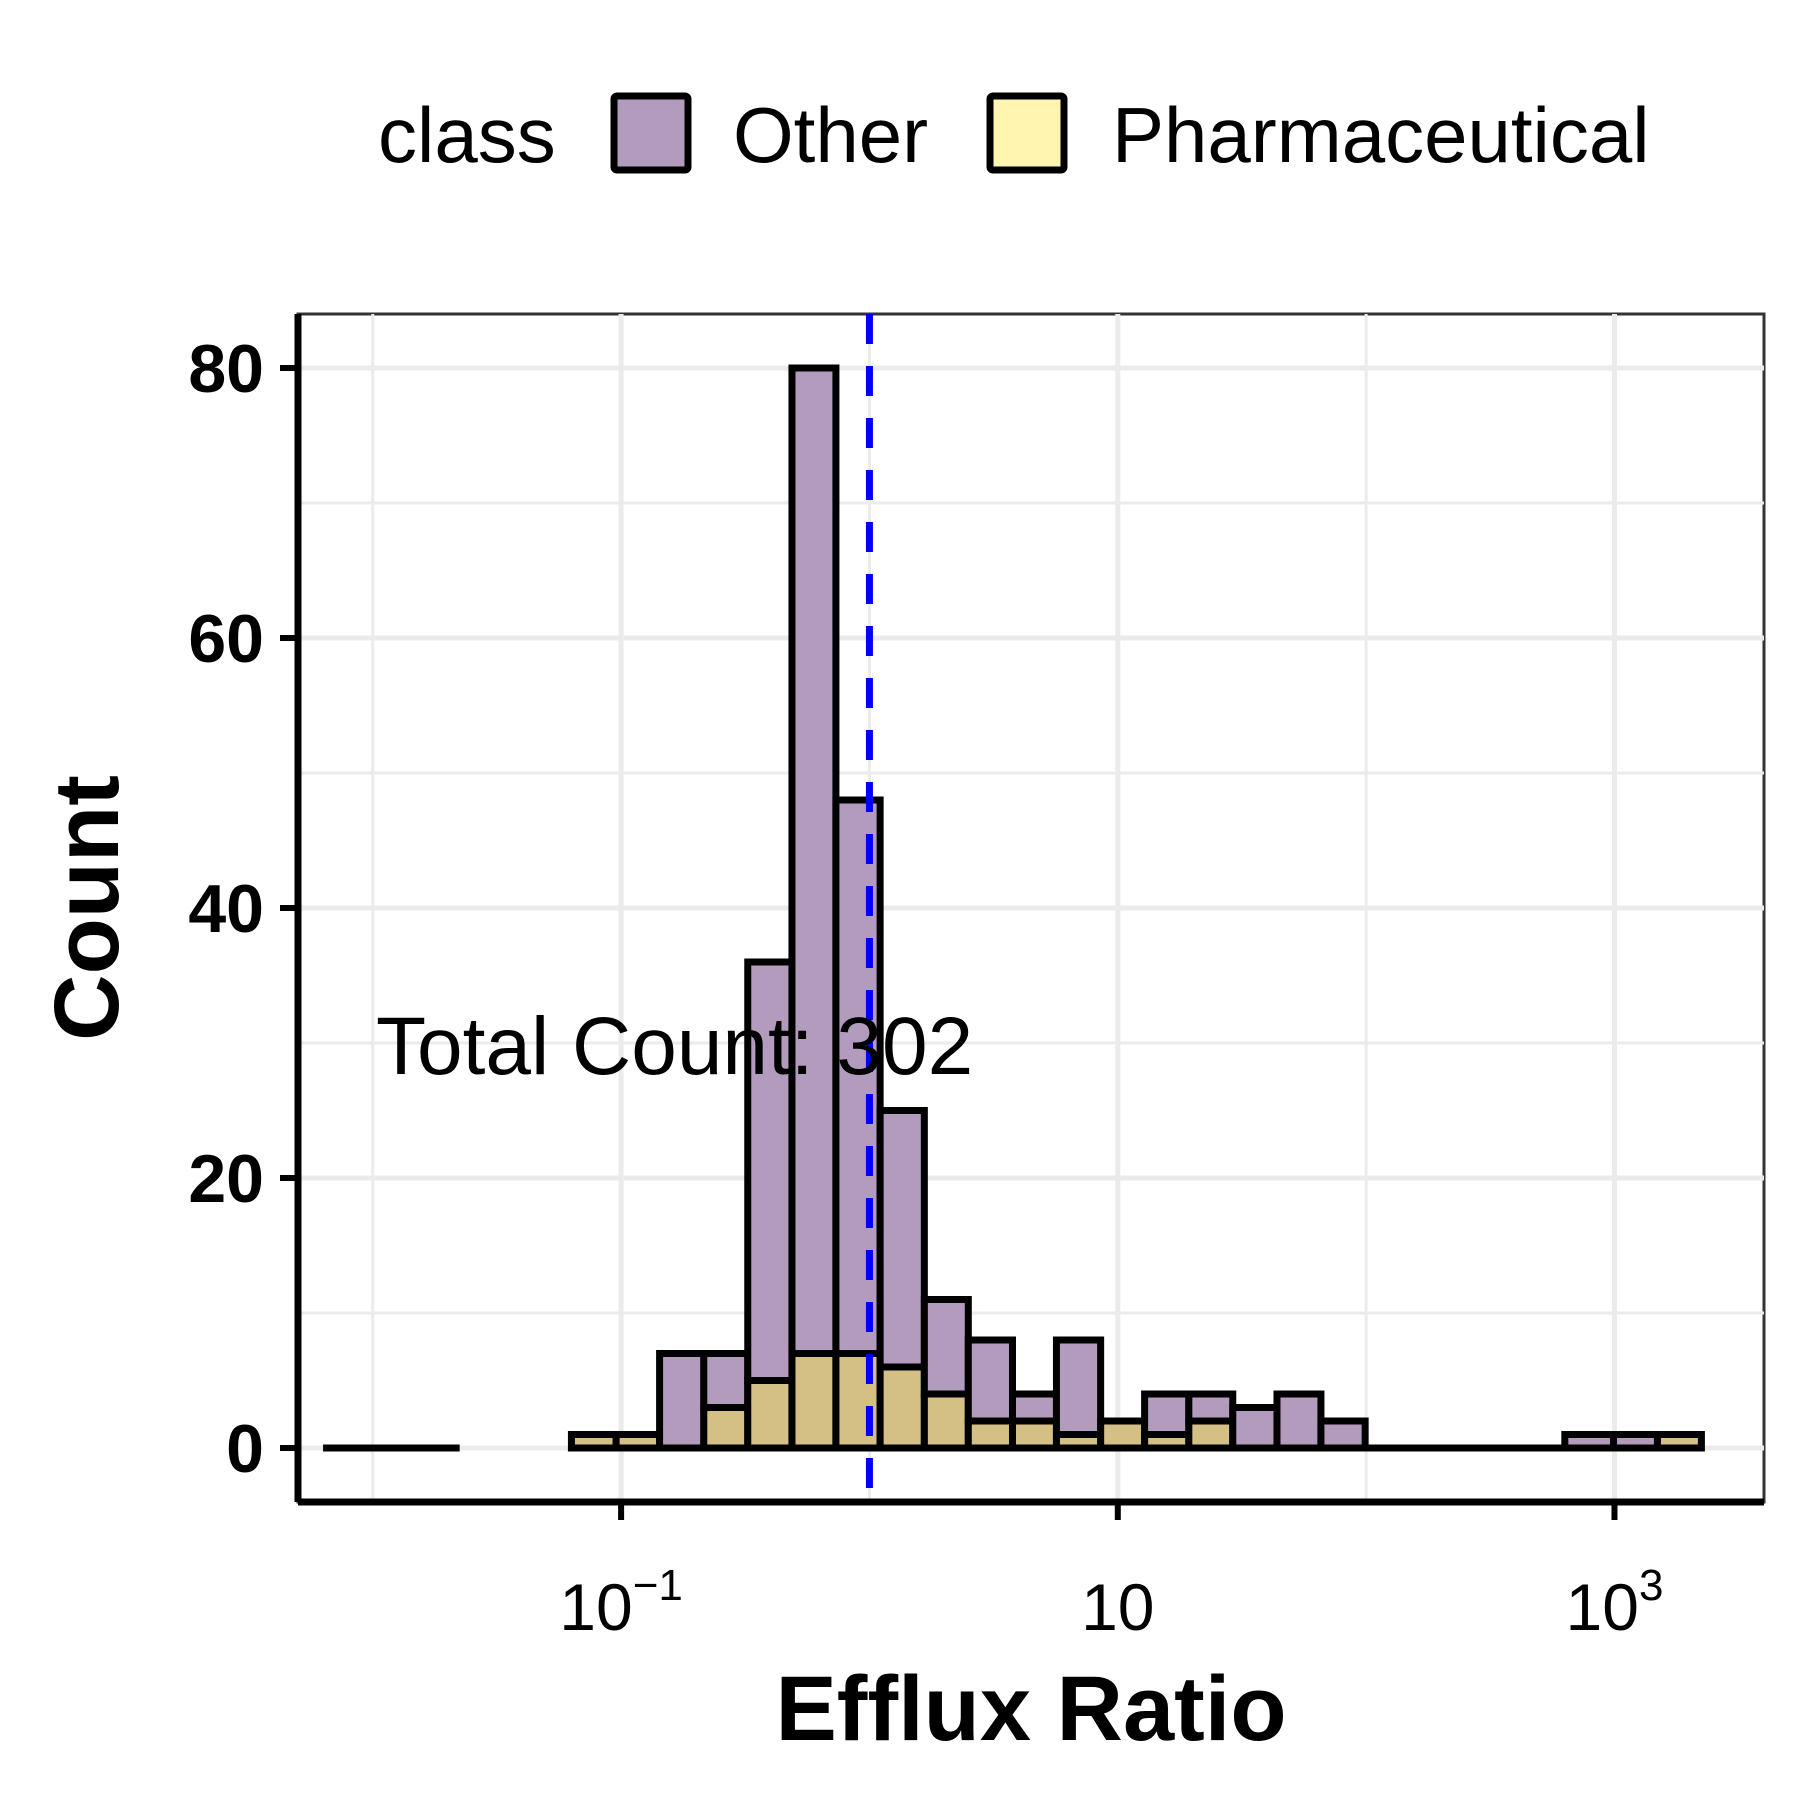 The image size is (1800, 1800). I want to click on legend-label-pharmaceutical: Pharmaceutical, so click(1381, 135).